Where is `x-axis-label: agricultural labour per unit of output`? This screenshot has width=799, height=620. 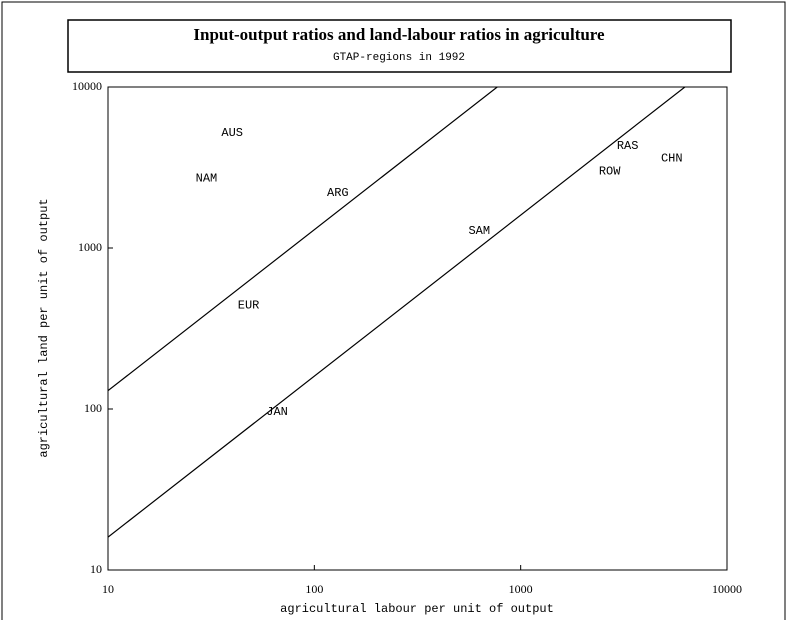 x-axis-label: agricultural labour per unit of output is located at coordinates (417, 609).